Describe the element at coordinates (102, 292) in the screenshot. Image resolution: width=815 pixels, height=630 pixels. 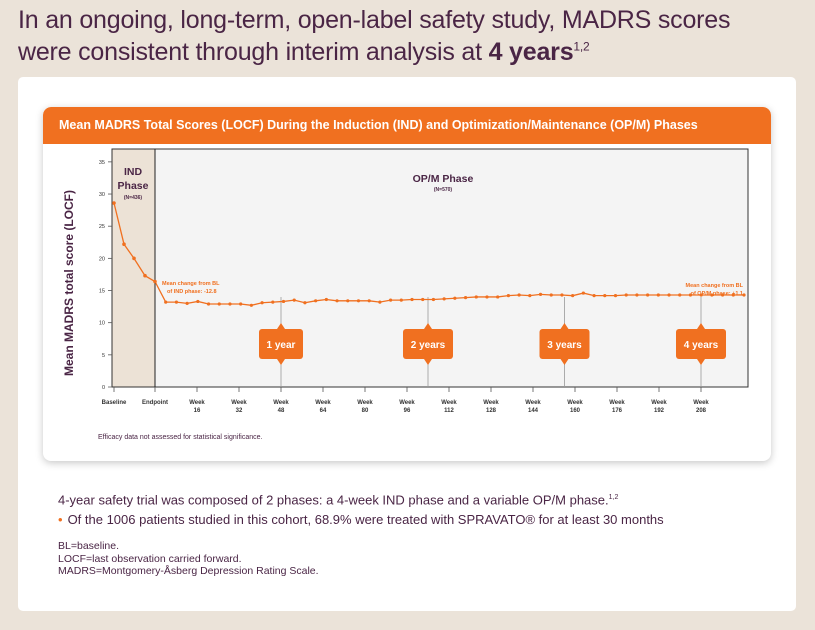
I see `y-tick-label: 15` at that location.